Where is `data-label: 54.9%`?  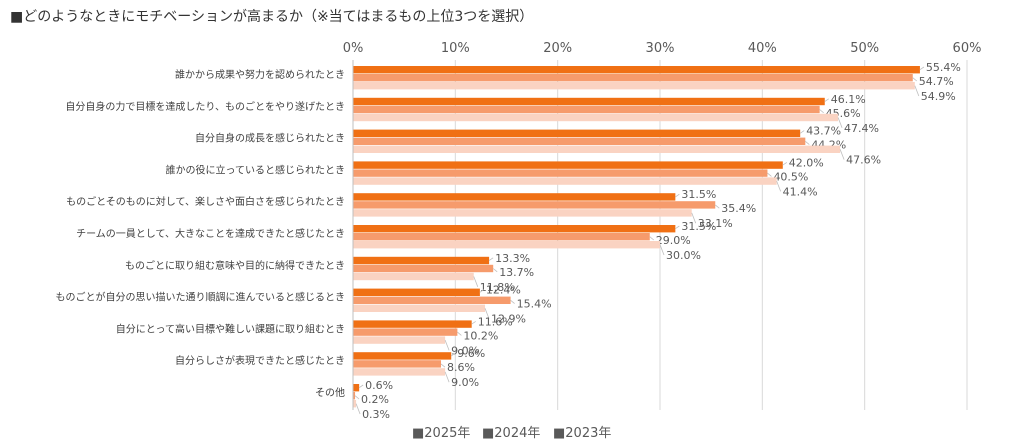 data-label: 54.9% is located at coordinates (938, 96).